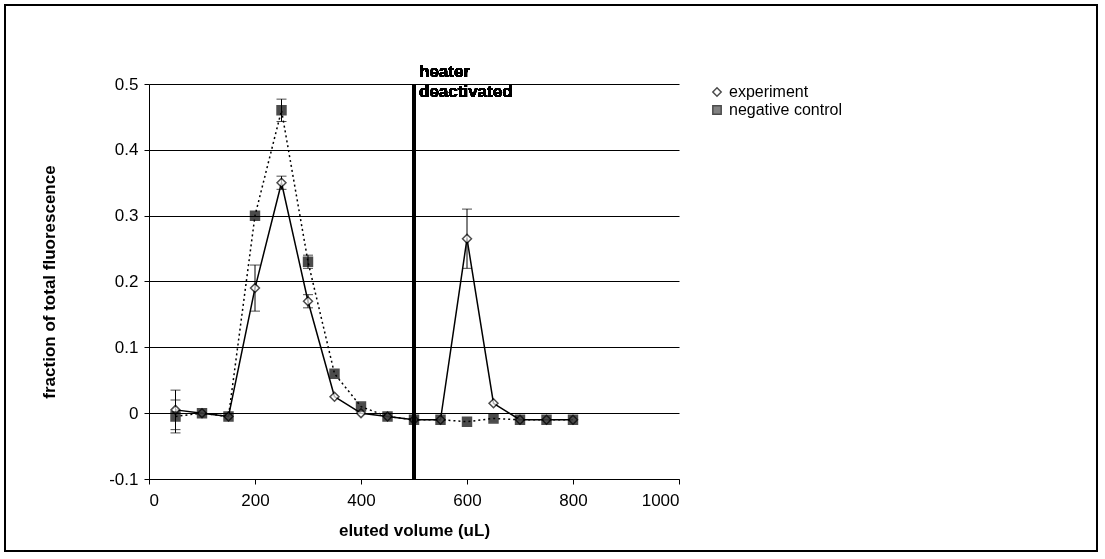  What do you see at coordinates (466, 81) in the screenshot?
I see `ref-line-label: heater deactivated` at bounding box center [466, 81].